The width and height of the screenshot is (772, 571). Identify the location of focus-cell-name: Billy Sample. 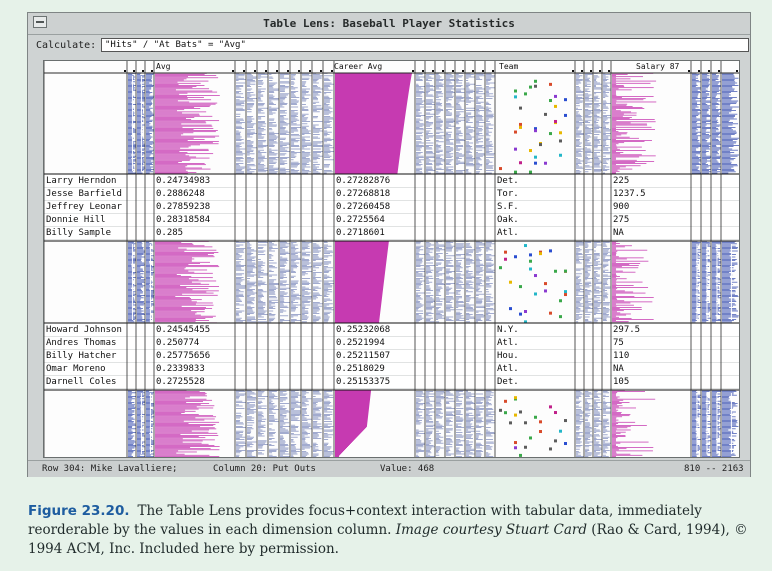
(79, 233).